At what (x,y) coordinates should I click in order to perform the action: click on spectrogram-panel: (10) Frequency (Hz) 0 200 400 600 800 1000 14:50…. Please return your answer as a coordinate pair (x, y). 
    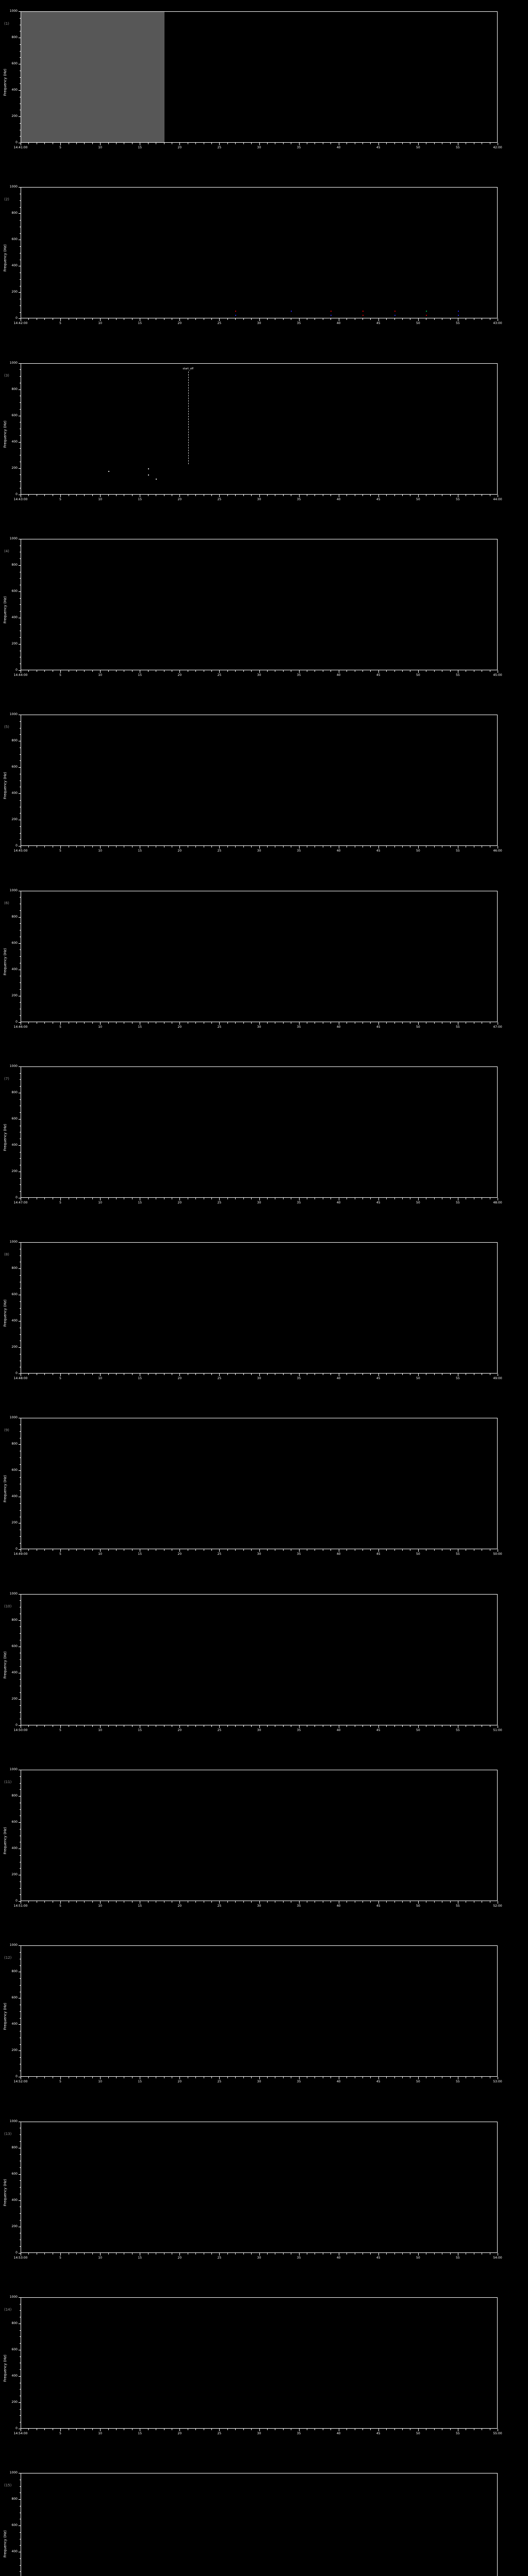
    Looking at the image, I should click on (264, 1670).